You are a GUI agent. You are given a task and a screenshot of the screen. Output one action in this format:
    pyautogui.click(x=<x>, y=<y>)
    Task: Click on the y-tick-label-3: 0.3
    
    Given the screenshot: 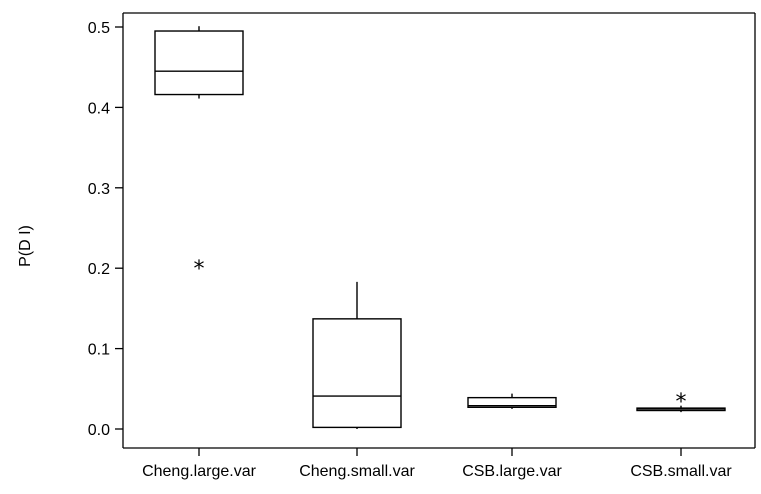 What is the action you would take?
    pyautogui.click(x=99, y=189)
    